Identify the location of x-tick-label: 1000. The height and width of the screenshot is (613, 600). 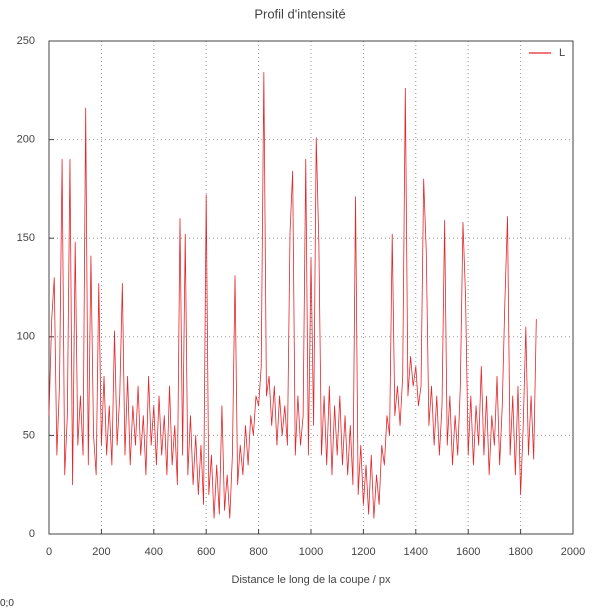
(311, 552).